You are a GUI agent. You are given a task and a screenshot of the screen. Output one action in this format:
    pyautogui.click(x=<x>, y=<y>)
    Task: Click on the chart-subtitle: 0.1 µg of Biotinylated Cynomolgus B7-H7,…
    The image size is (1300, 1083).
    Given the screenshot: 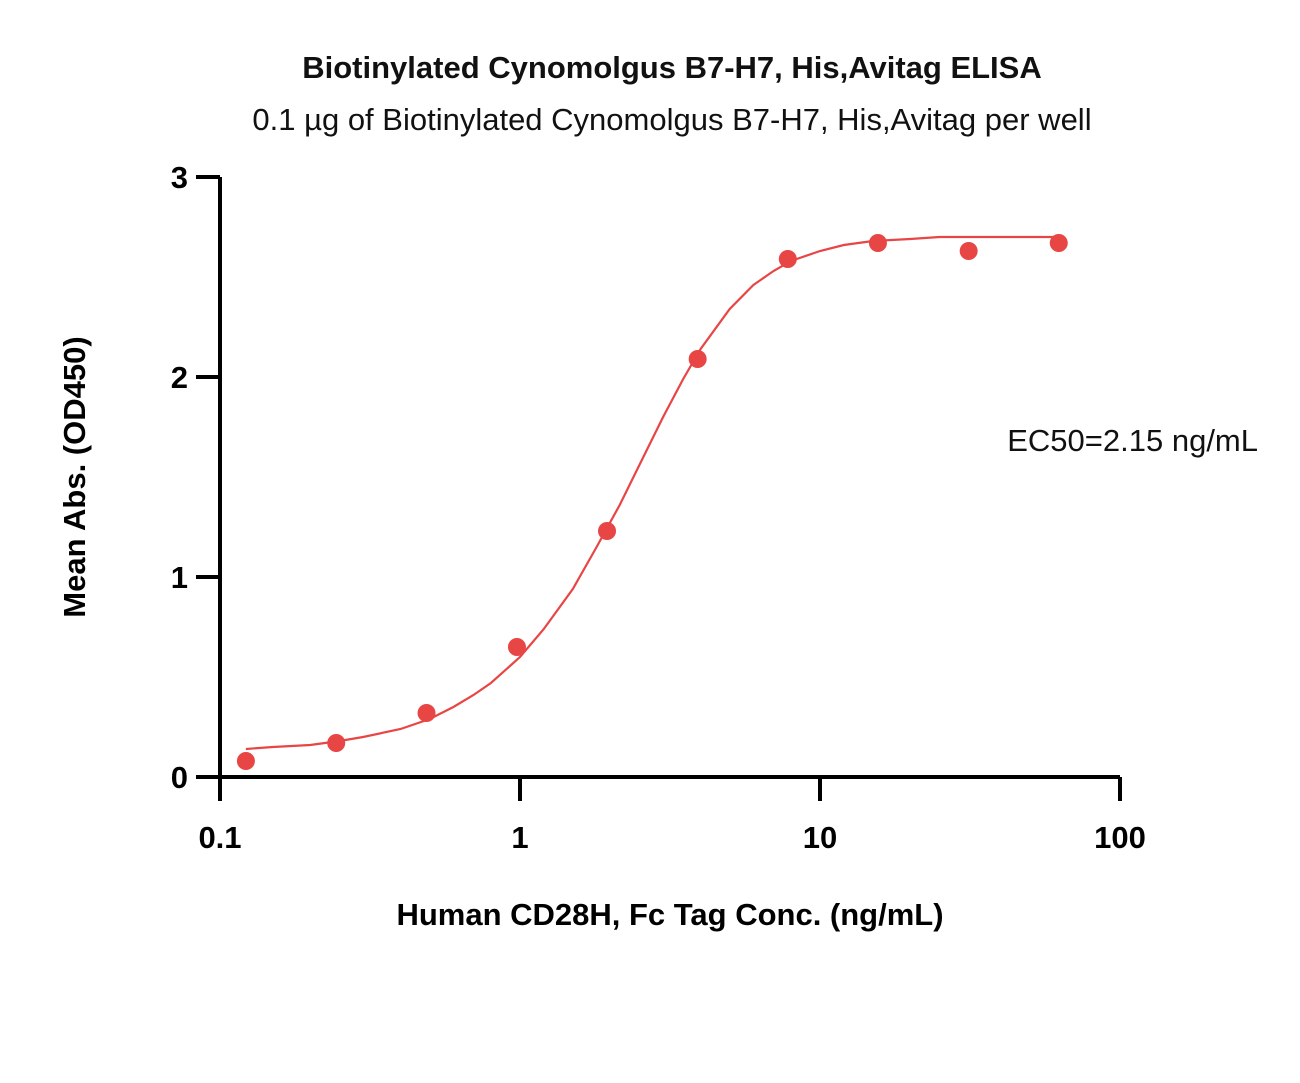 What is the action you would take?
    pyautogui.click(x=671, y=119)
    